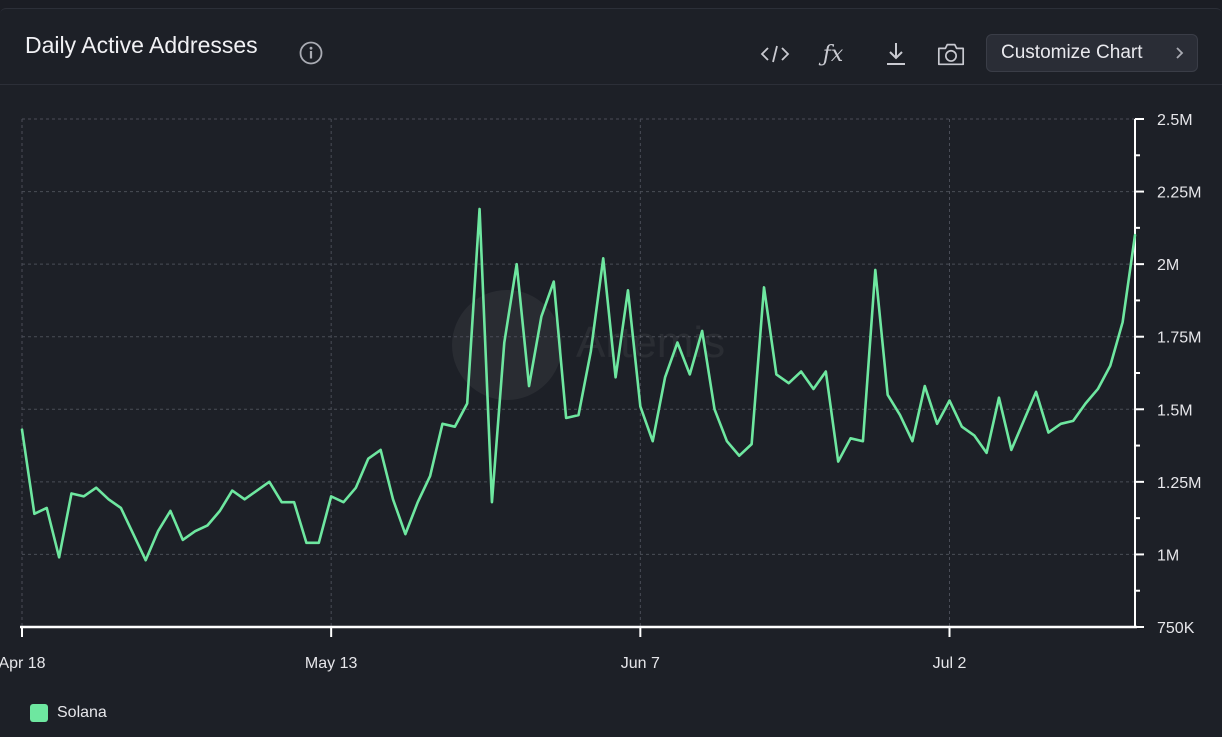 This screenshot has width=1222, height=737. Describe the element at coordinates (1179, 193) in the screenshot. I see `y-tick-label: 2.25M` at that location.